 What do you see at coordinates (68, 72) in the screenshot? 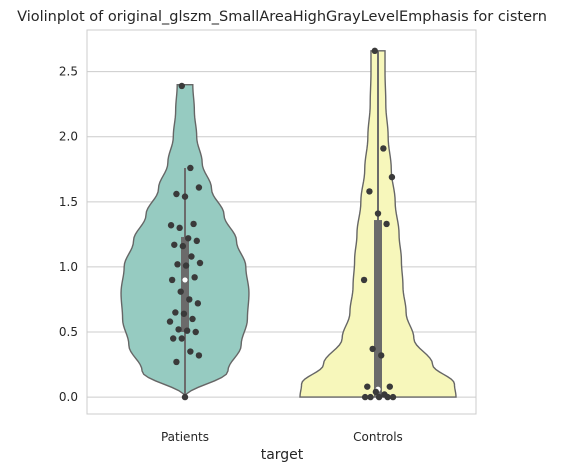
I see `y-tick-label: 2.5` at bounding box center [68, 72].